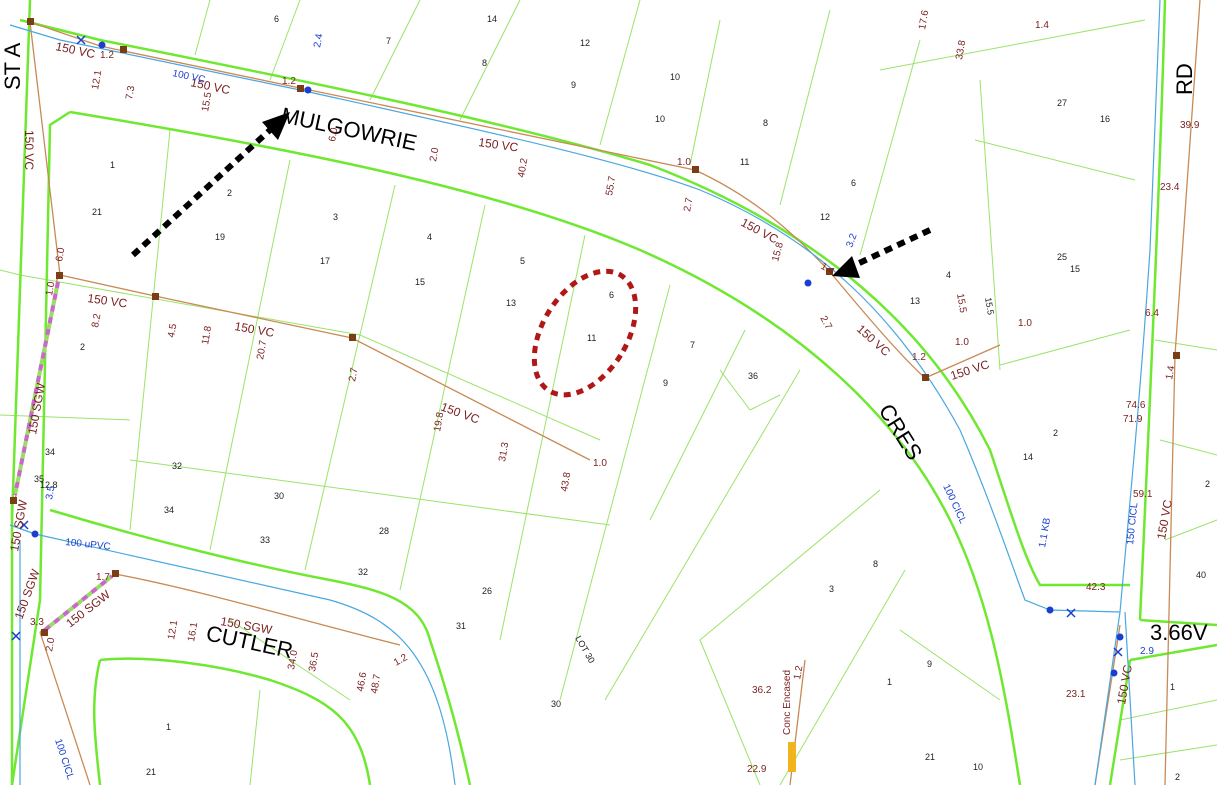 This screenshot has width=1217, height=785. What do you see at coordinates (504, 452) in the screenshot?
I see `annotation: 31.3` at bounding box center [504, 452].